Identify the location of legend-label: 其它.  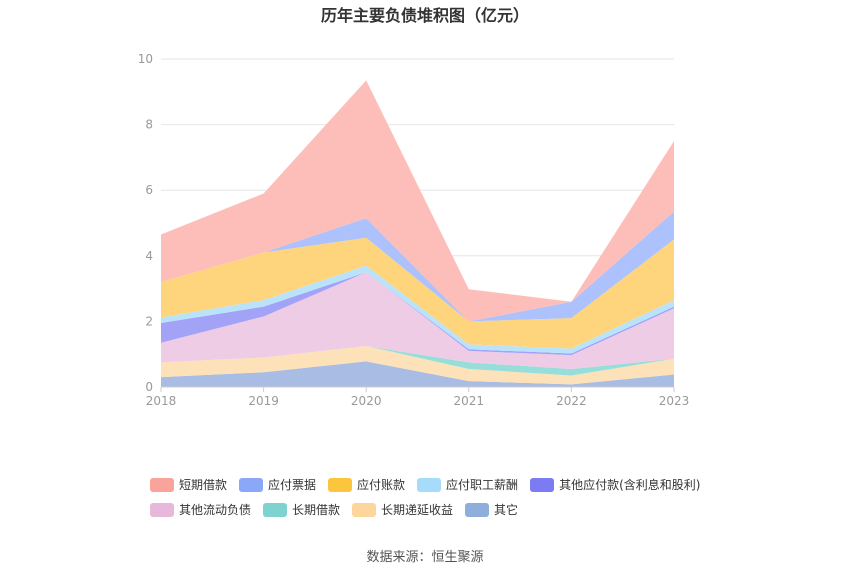
(506, 510).